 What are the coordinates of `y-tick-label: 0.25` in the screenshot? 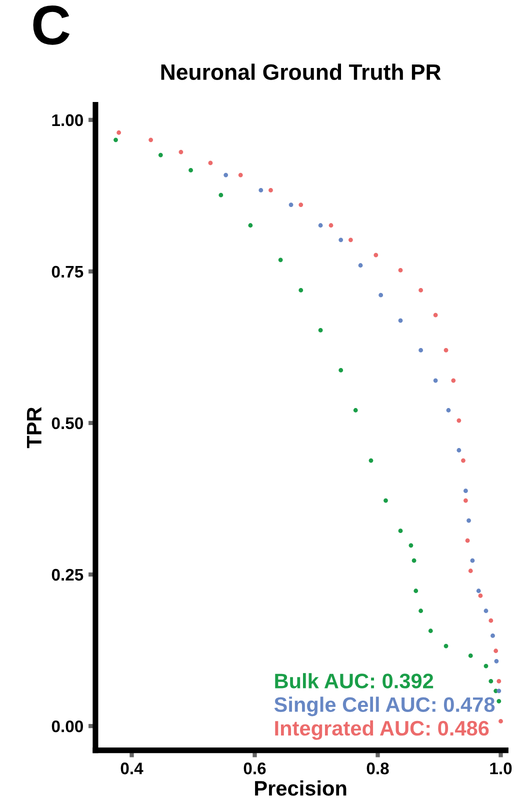 It's located at (68, 574).